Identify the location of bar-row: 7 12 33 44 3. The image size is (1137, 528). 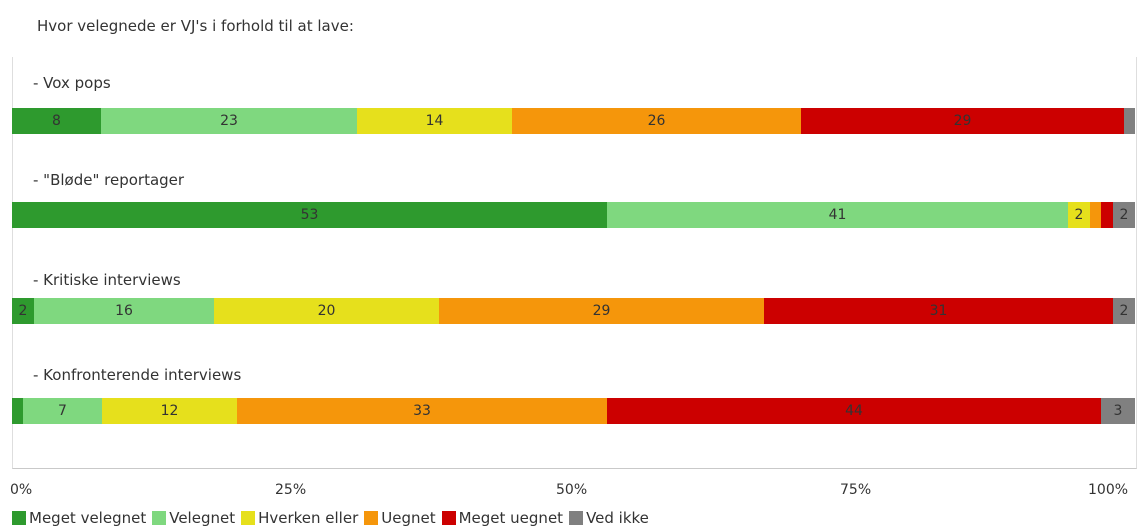
(573, 411).